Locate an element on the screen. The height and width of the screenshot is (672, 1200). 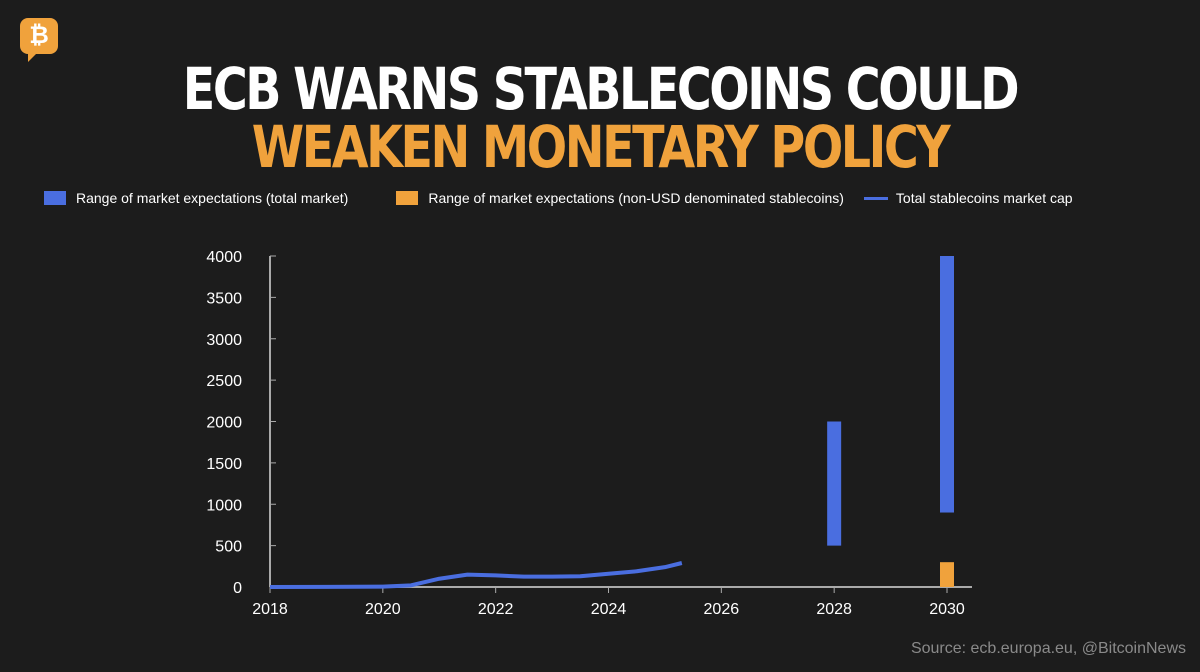
y-tick-label: 3500 is located at coordinates (224, 298).